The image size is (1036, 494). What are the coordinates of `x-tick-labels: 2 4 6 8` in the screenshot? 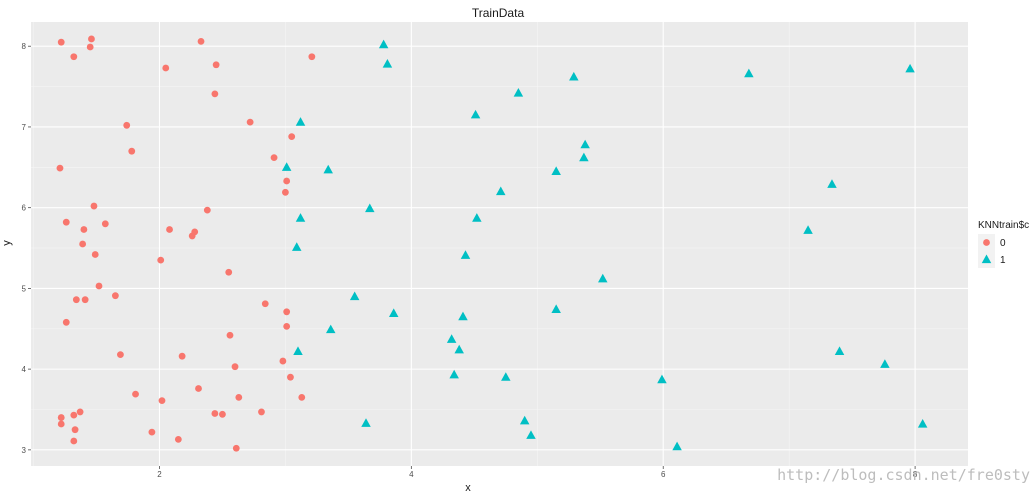 It's located at (537, 474).